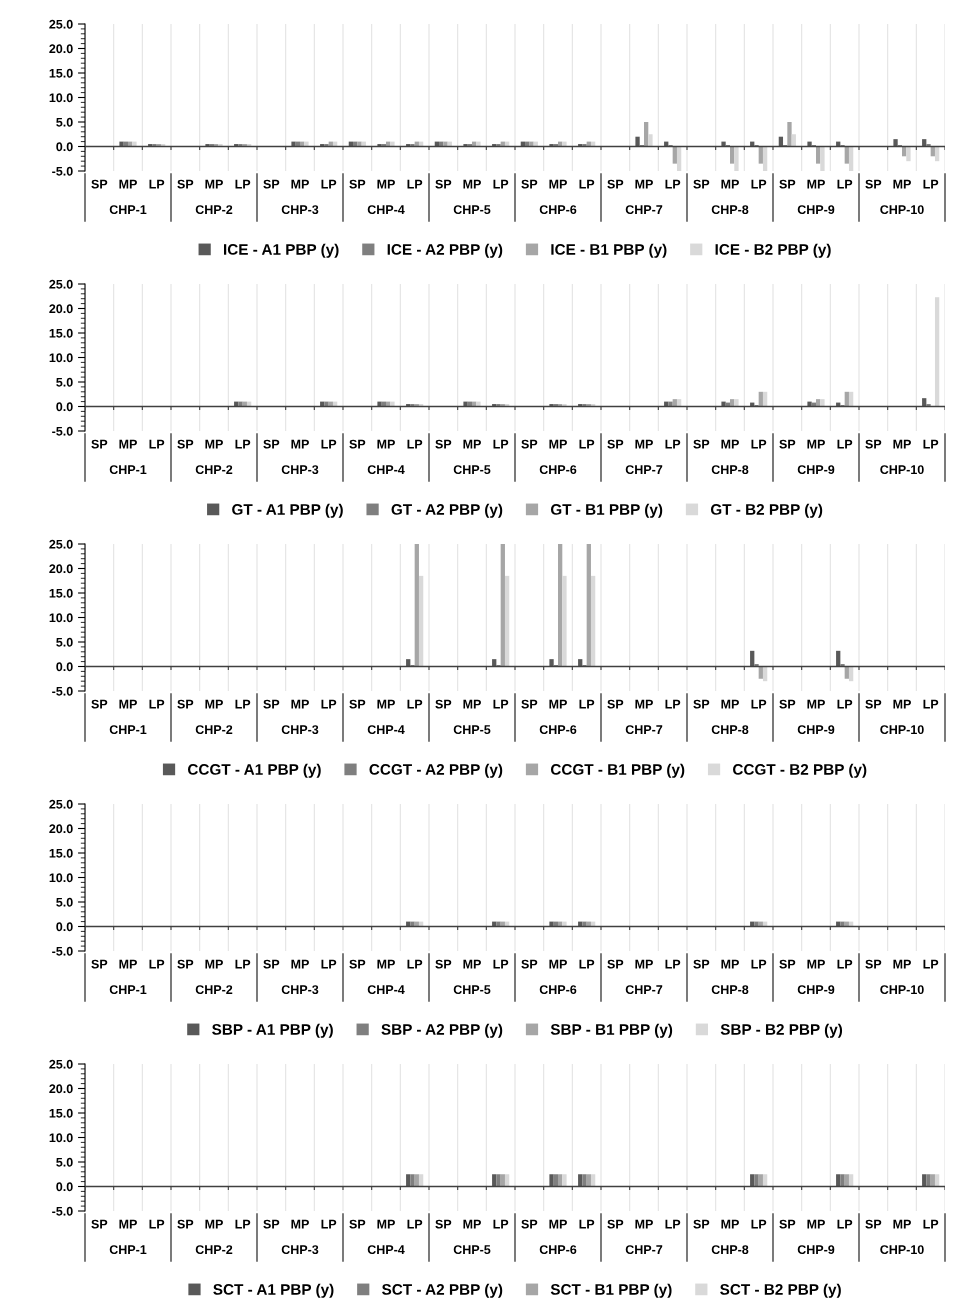 The height and width of the screenshot is (1313, 956). What do you see at coordinates (800, 770) in the screenshot?
I see `legend-label: CCGT - B2 PBP (y)` at bounding box center [800, 770].